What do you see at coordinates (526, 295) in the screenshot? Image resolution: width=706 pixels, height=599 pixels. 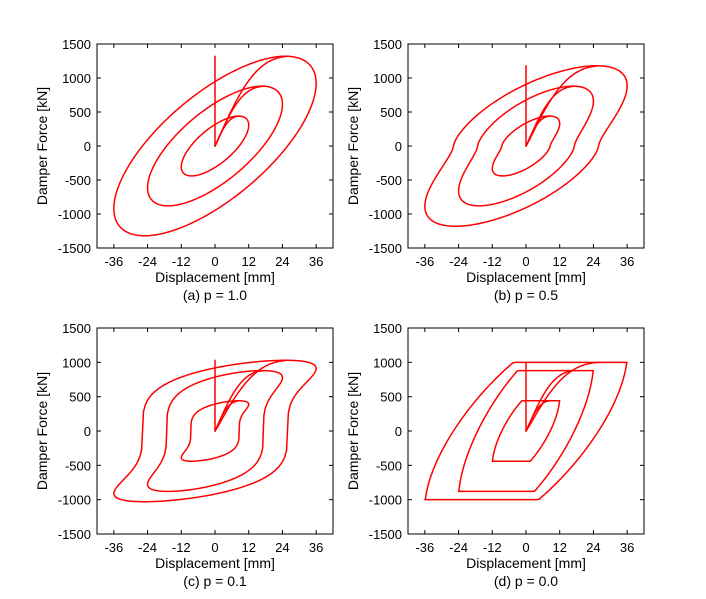 I see `panel-caption: (b) p = 0.5` at bounding box center [526, 295].